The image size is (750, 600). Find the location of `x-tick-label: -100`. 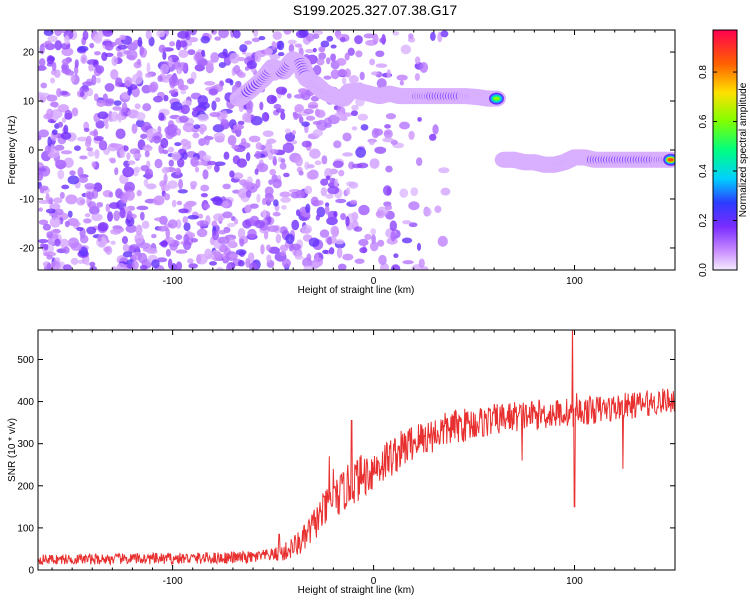

x-tick-label: -100 is located at coordinates (173, 281).